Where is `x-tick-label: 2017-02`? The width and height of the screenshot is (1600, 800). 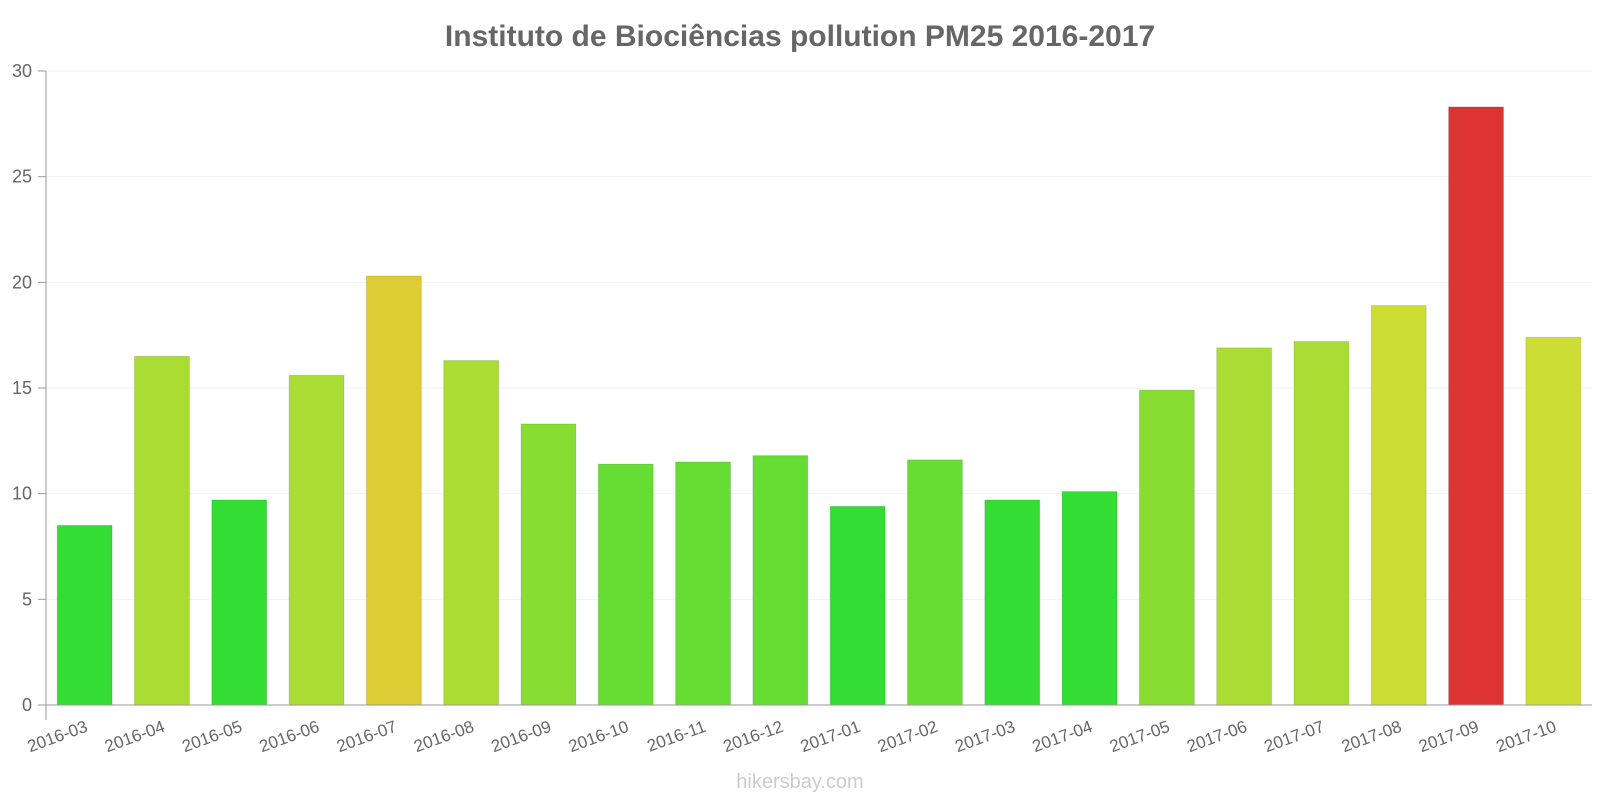
x-tick-label: 2017-02 is located at coordinates (907, 736).